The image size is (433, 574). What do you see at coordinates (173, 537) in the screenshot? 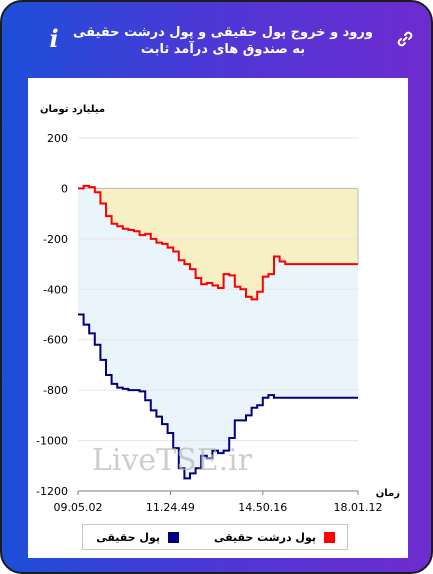
I see `legend-swatch-real-money` at bounding box center [173, 537].